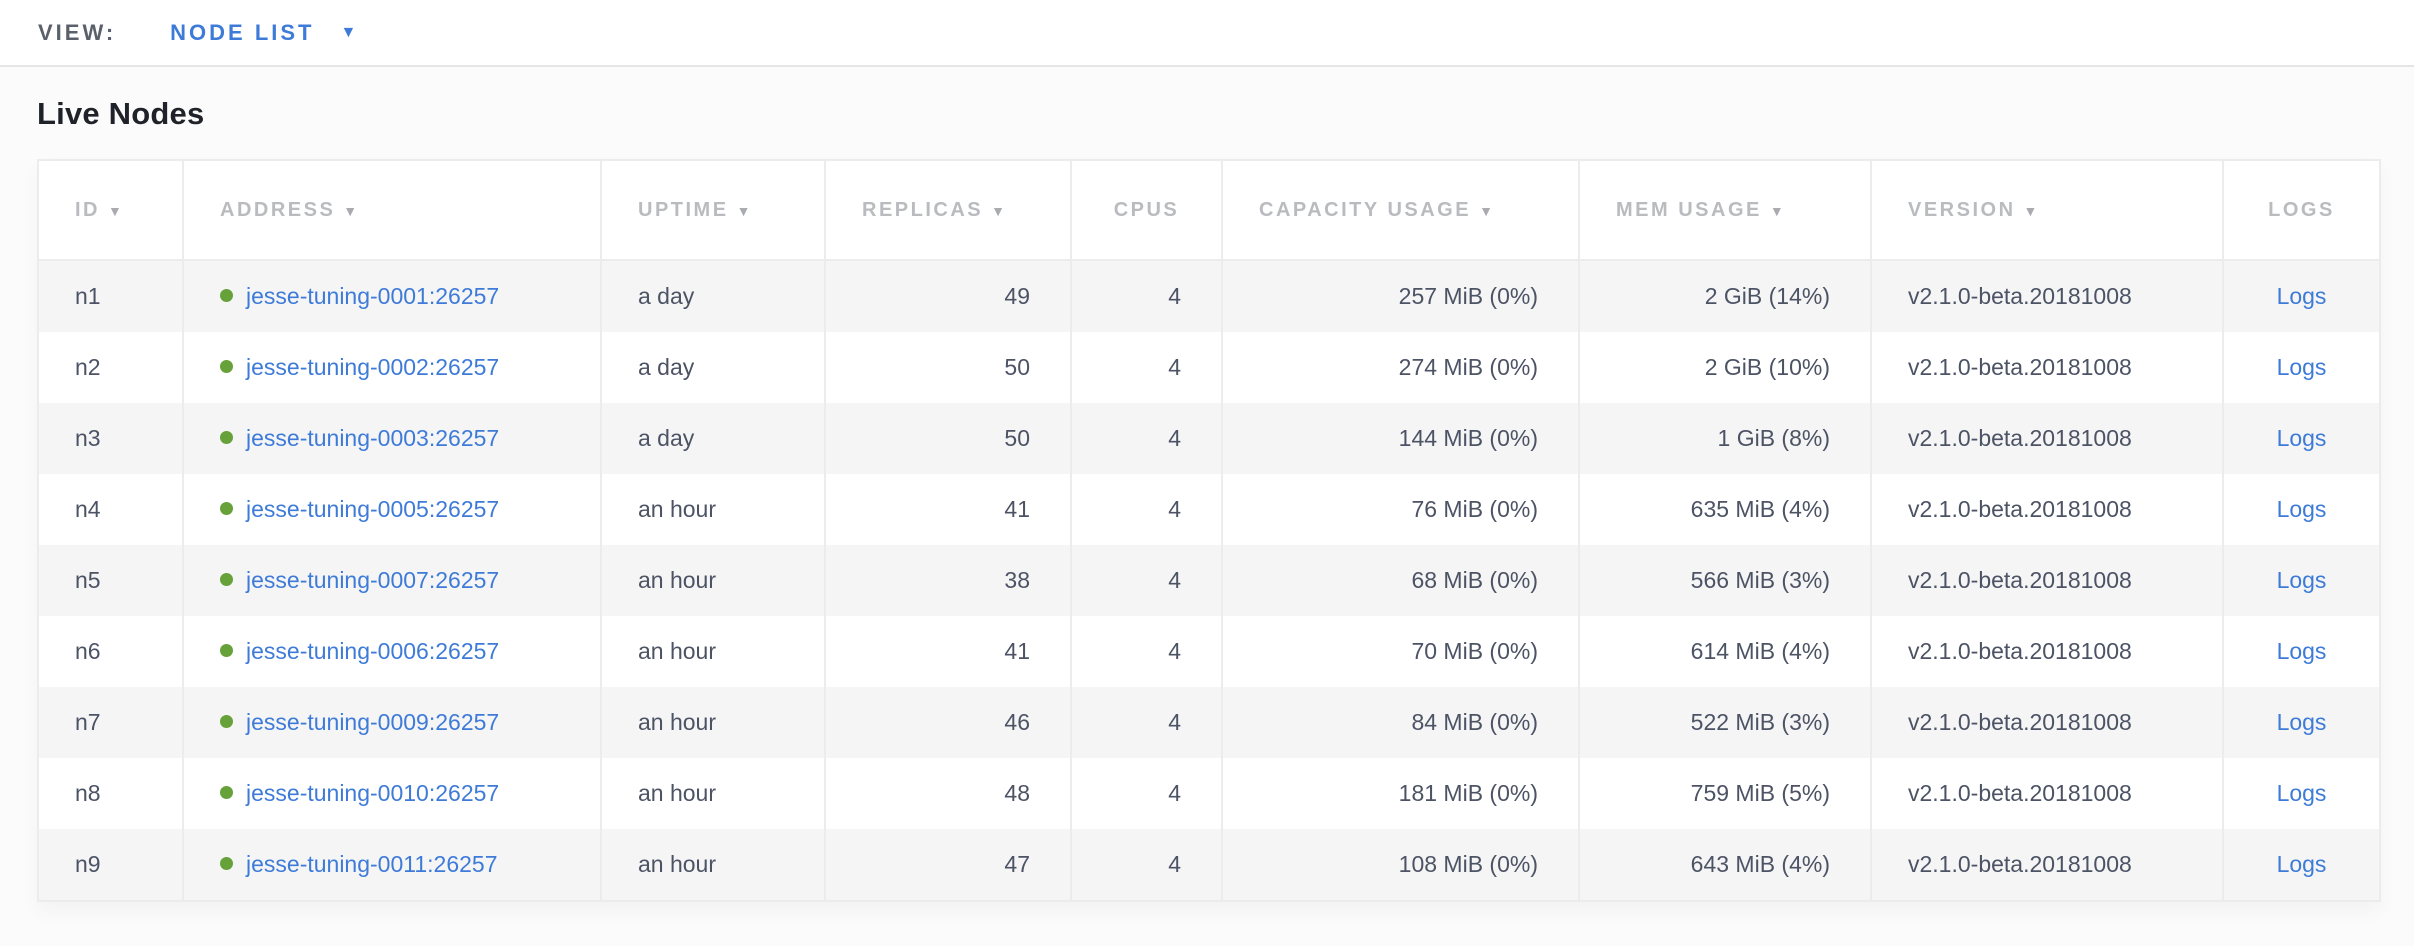 The height and width of the screenshot is (948, 2414). I want to click on cell-capacity_usage: 181 MiB (0%), so click(1401, 793).